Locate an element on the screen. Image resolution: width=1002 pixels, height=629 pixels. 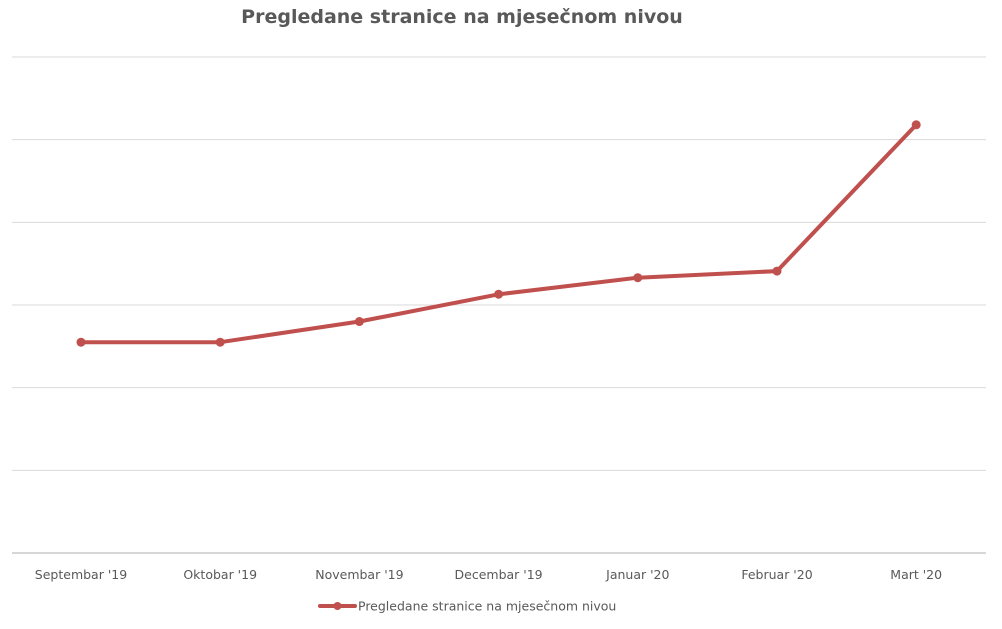
legend-label: Pregledane stranice na mjesečnom nivou is located at coordinates (487, 606).